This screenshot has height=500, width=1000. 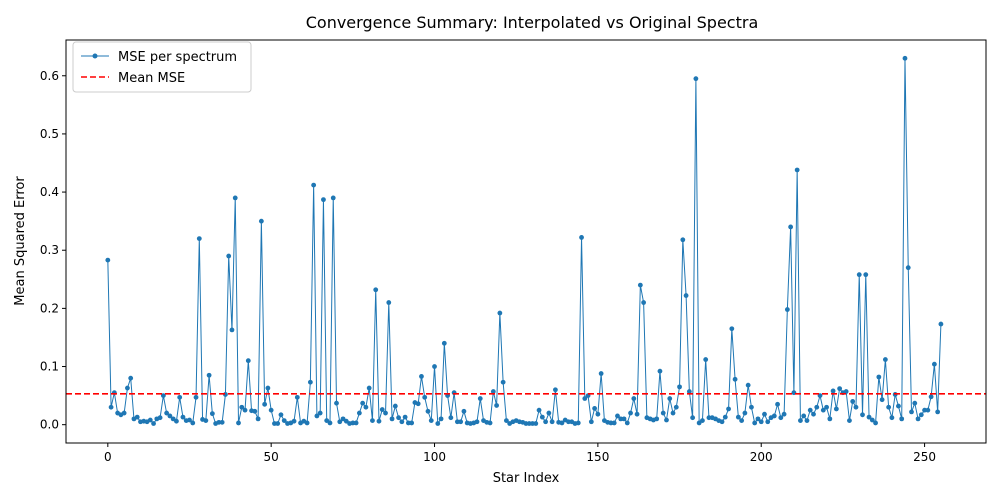 What do you see at coordinates (162, 67) in the screenshot?
I see `legend-box` at bounding box center [162, 67].